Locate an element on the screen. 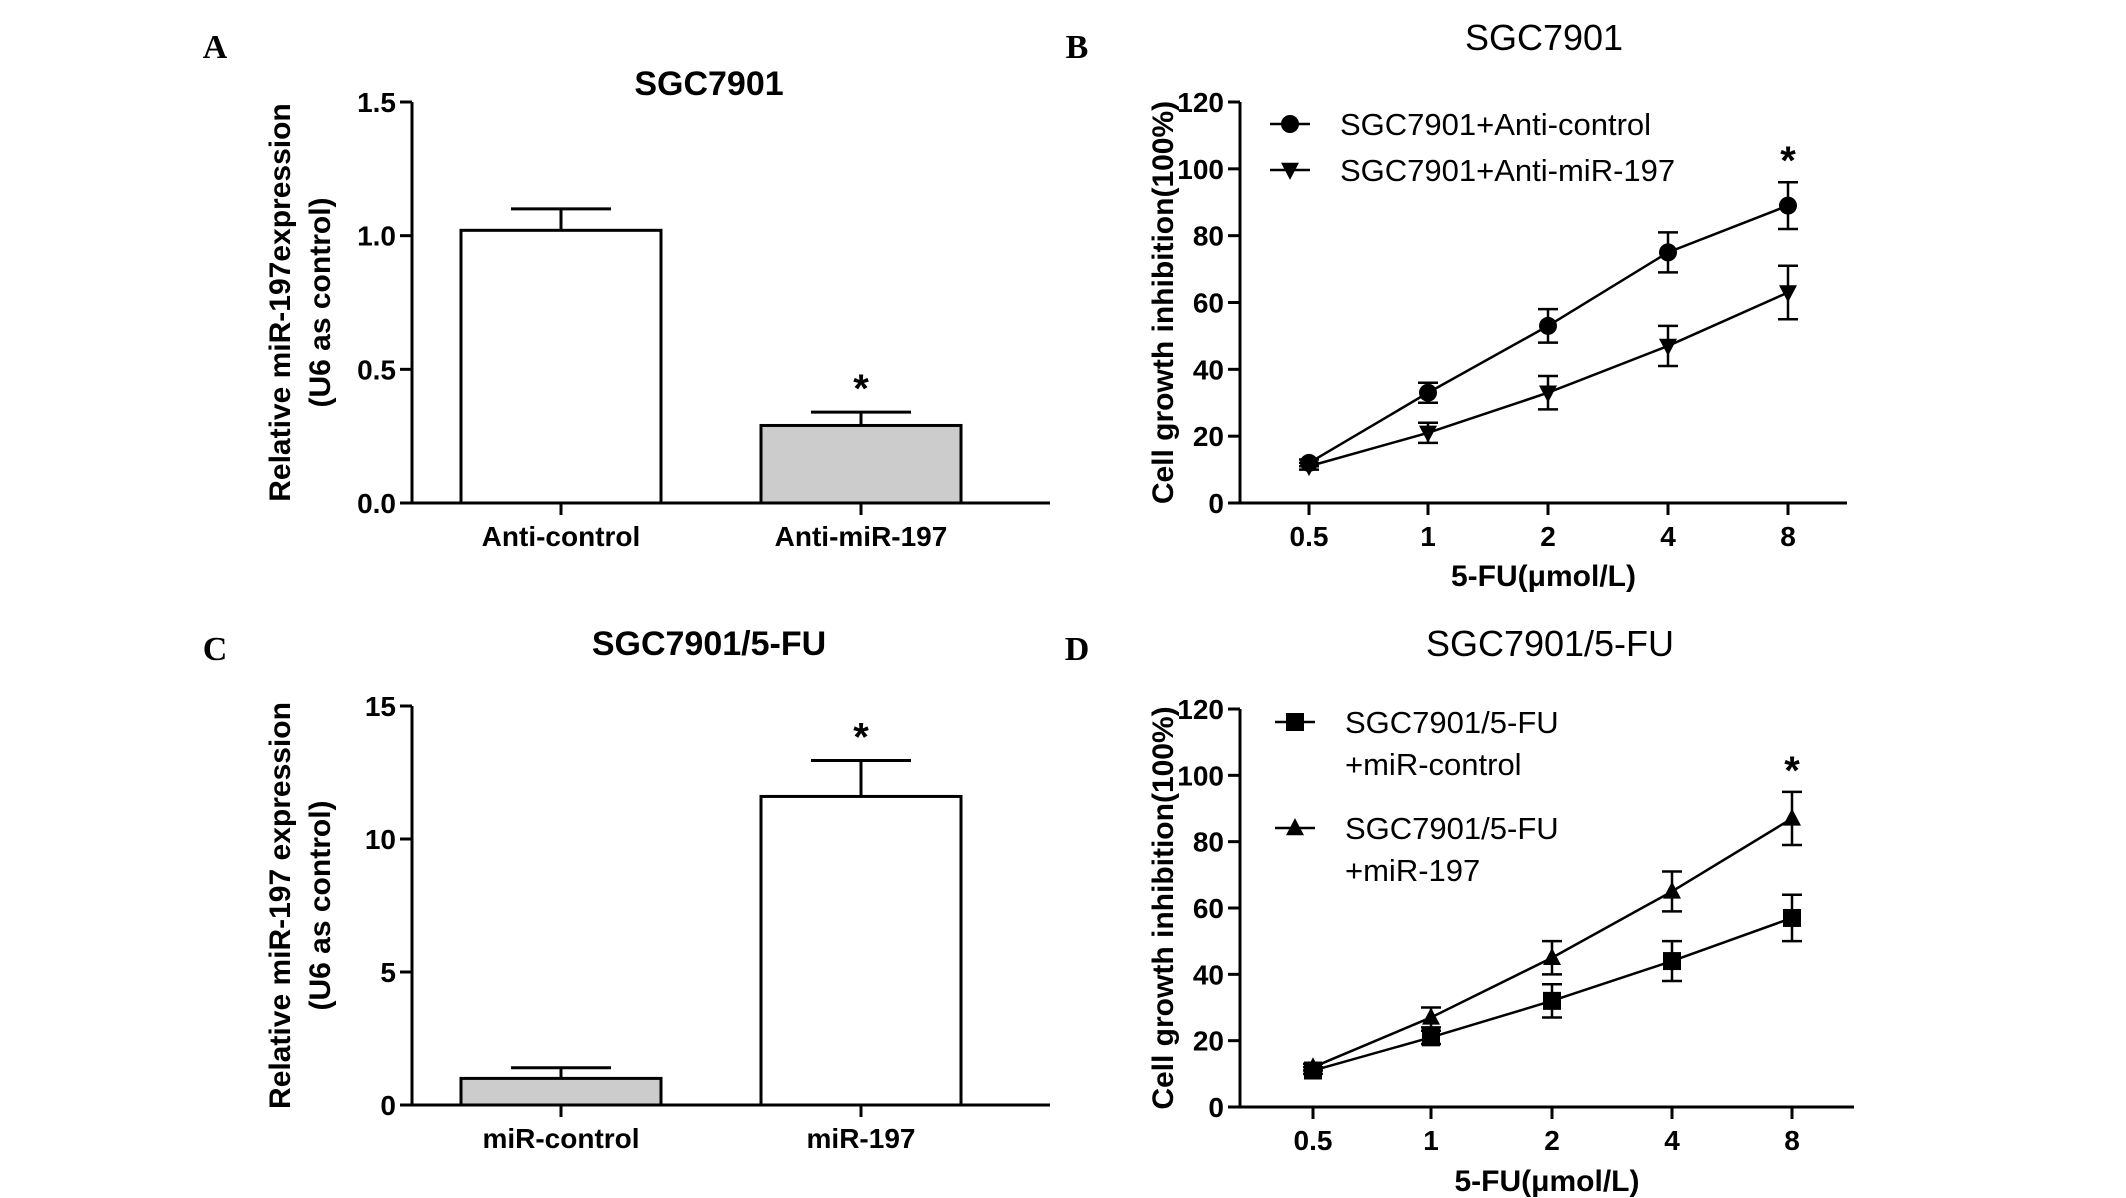 The image size is (2126, 1198). y-tick-label: 0.0 is located at coordinates (376, 503).